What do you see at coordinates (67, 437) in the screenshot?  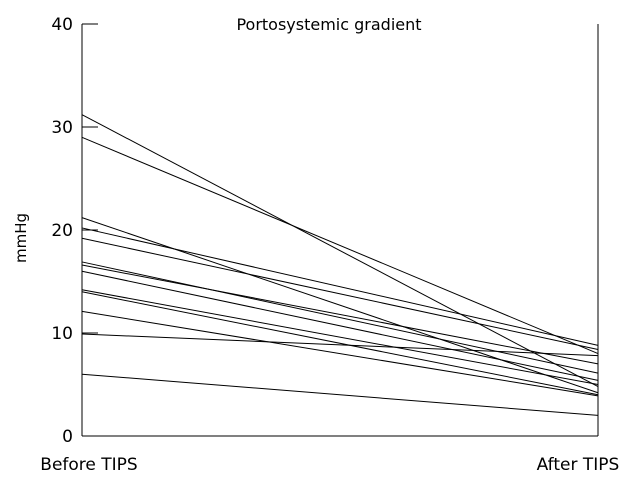 I see `y-tick-label: 0` at bounding box center [67, 437].